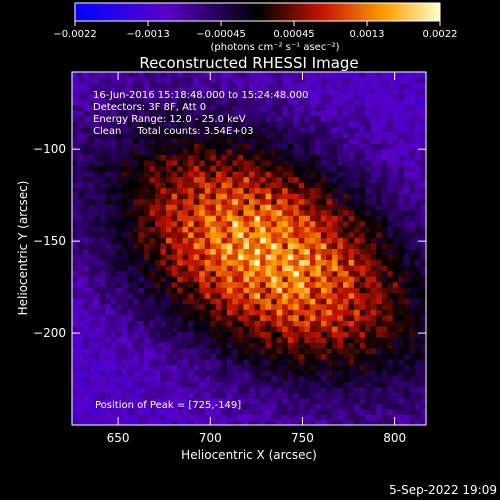 This screenshot has width=500, height=500. What do you see at coordinates (173, 131) in the screenshot?
I see `annotation-clean-counts: Clean Total counts: 3.54E+03` at bounding box center [173, 131].